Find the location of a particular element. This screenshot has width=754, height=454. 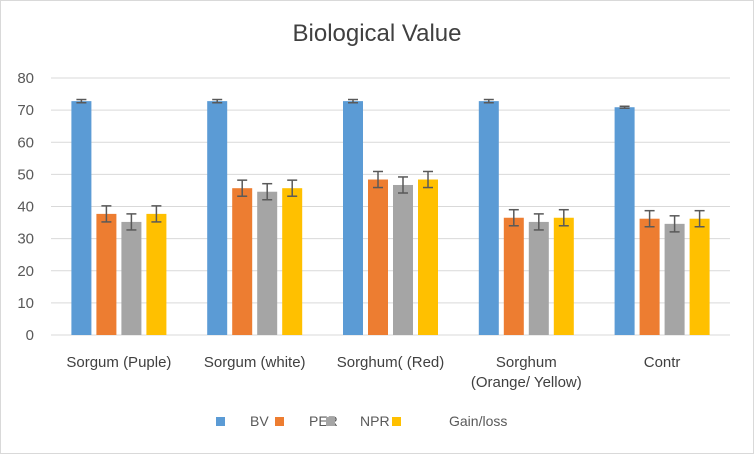

y-tick-label: 80 is located at coordinates (25, 78).